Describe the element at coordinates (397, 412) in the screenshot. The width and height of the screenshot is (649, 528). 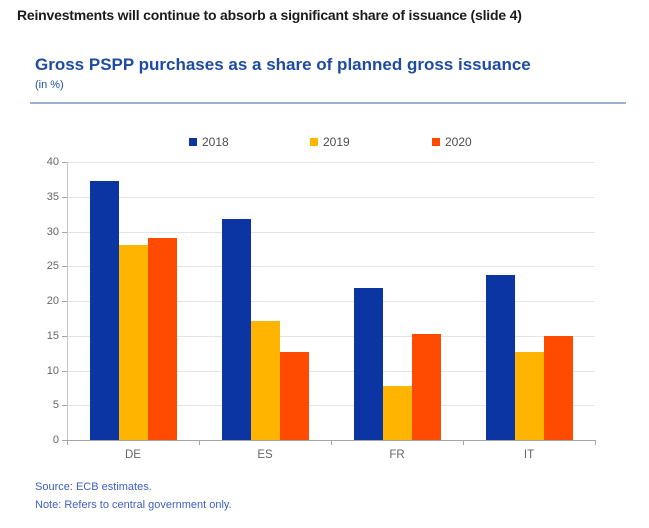
I see `bar-2019-FR` at that location.